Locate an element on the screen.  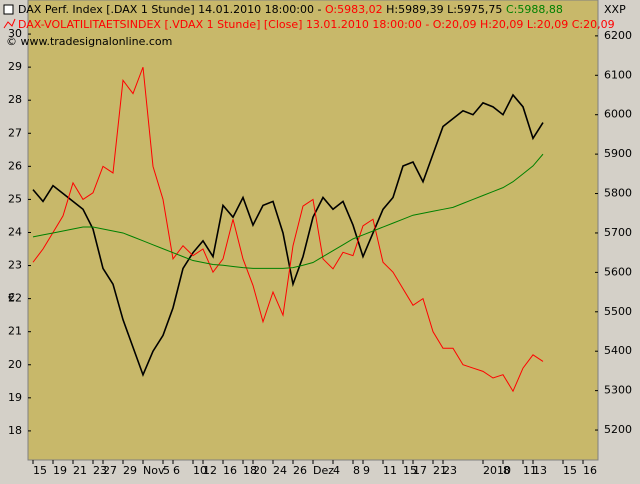
y-tick-label: 25 is located at coordinates (15, 198).